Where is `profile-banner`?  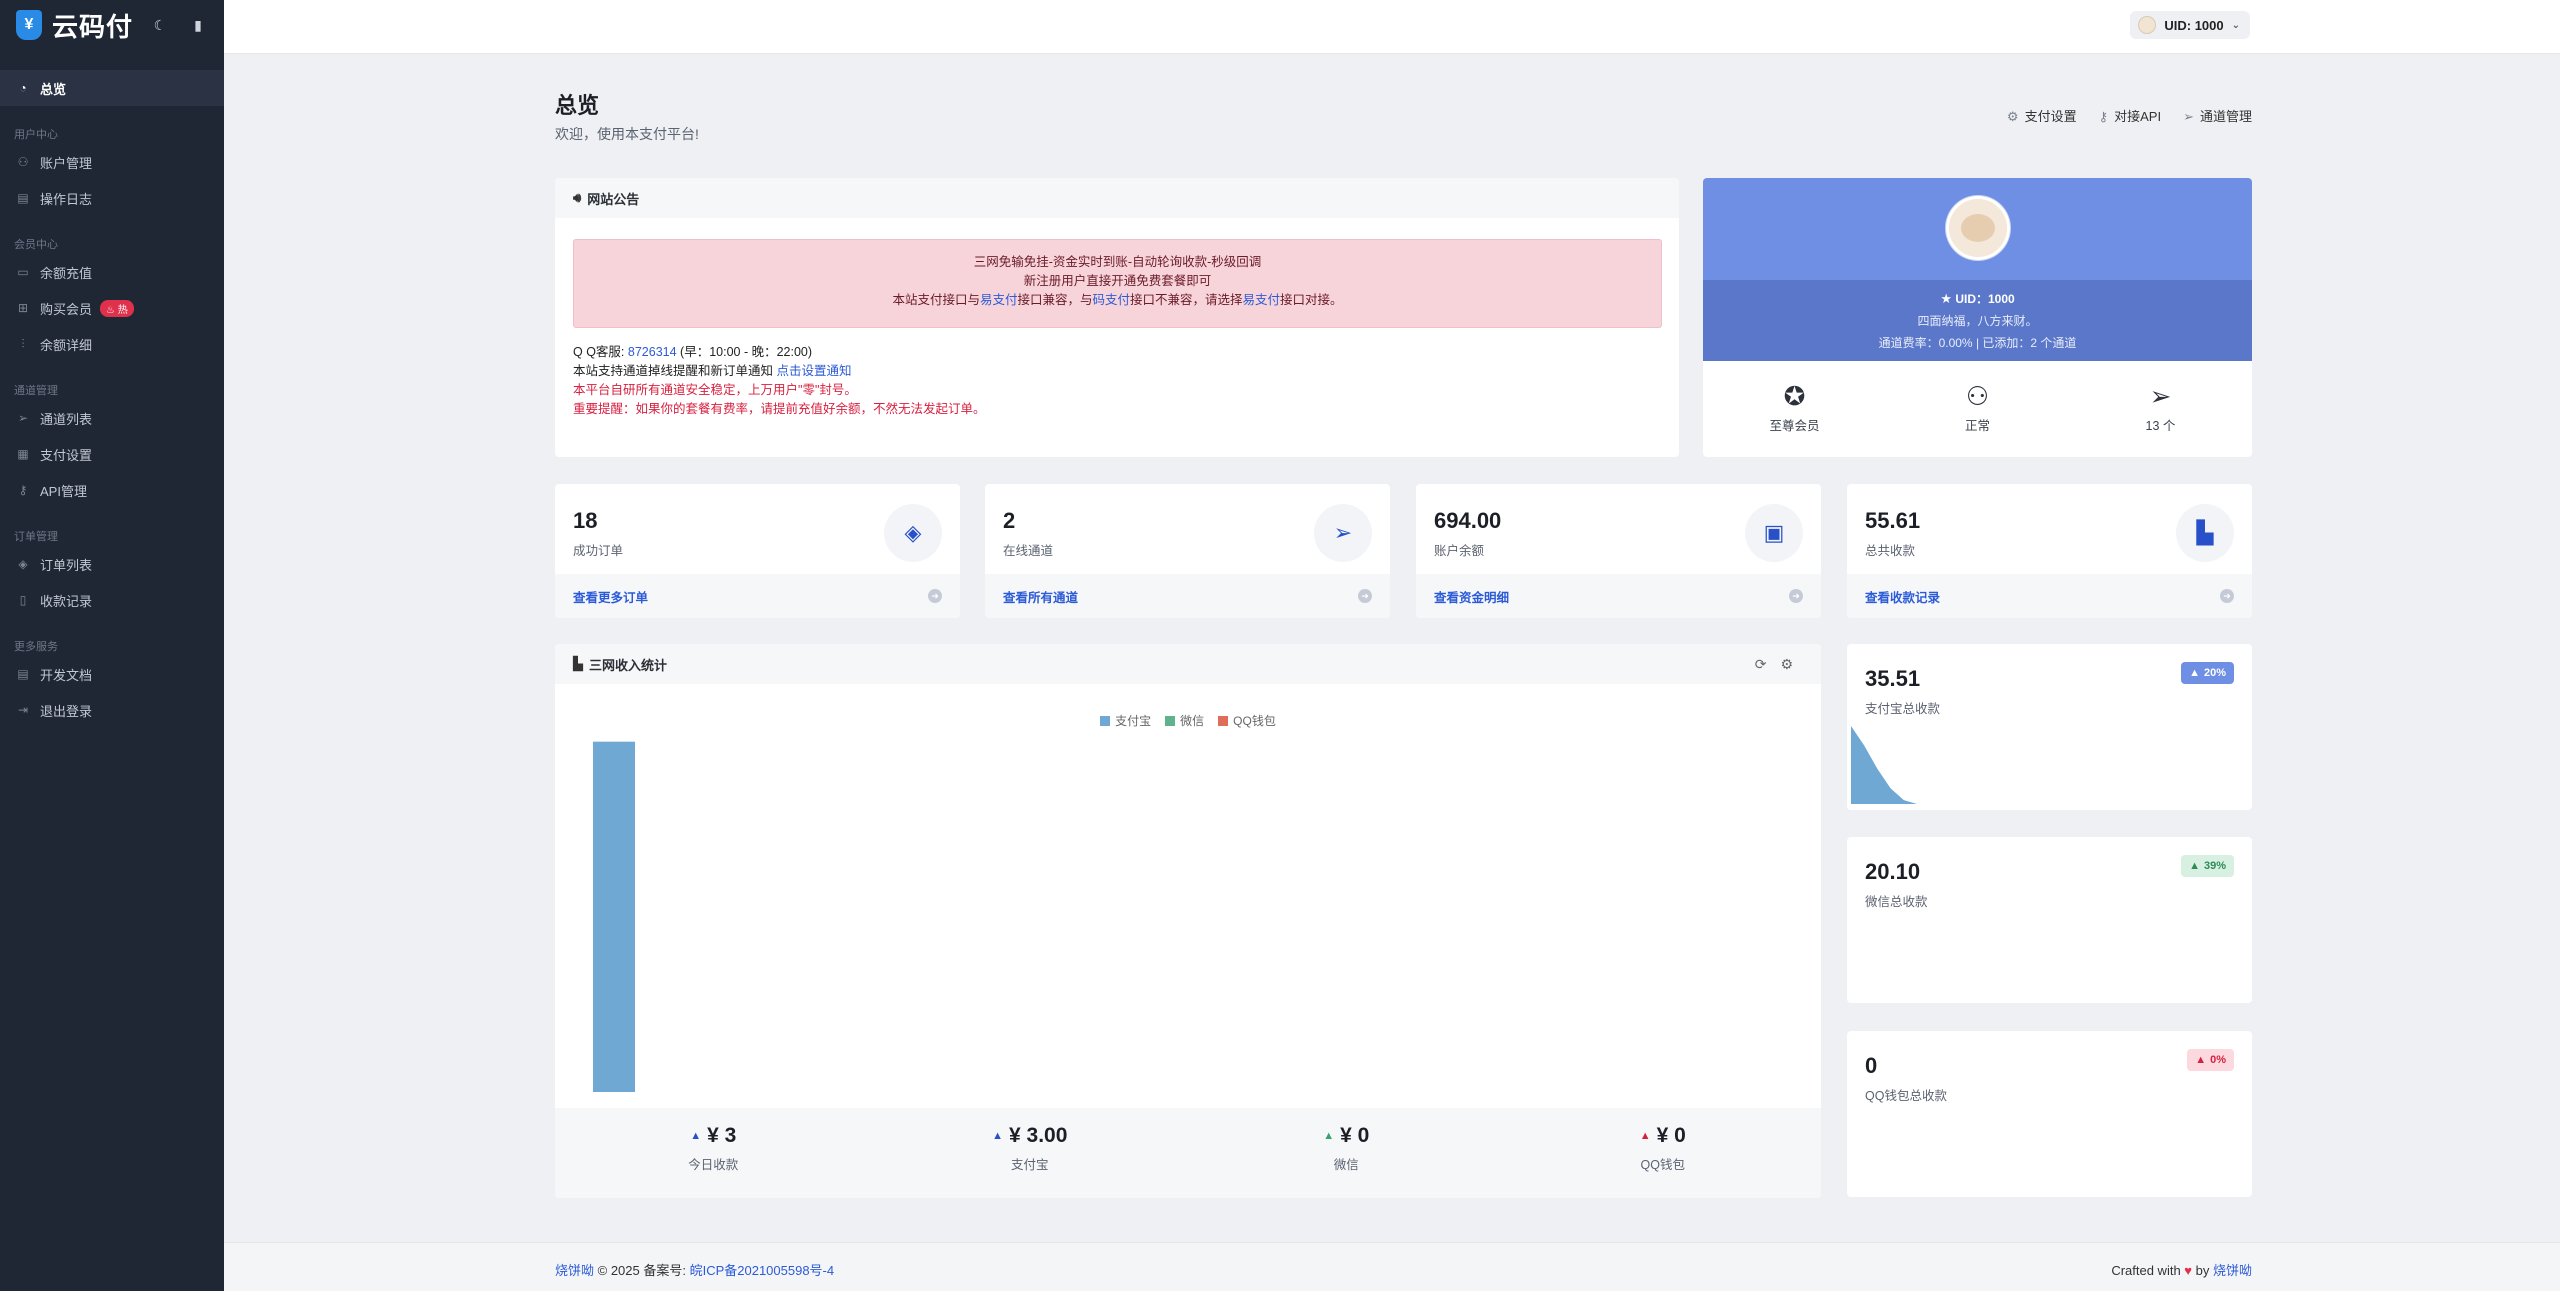
profile-banner is located at coordinates (1977, 229).